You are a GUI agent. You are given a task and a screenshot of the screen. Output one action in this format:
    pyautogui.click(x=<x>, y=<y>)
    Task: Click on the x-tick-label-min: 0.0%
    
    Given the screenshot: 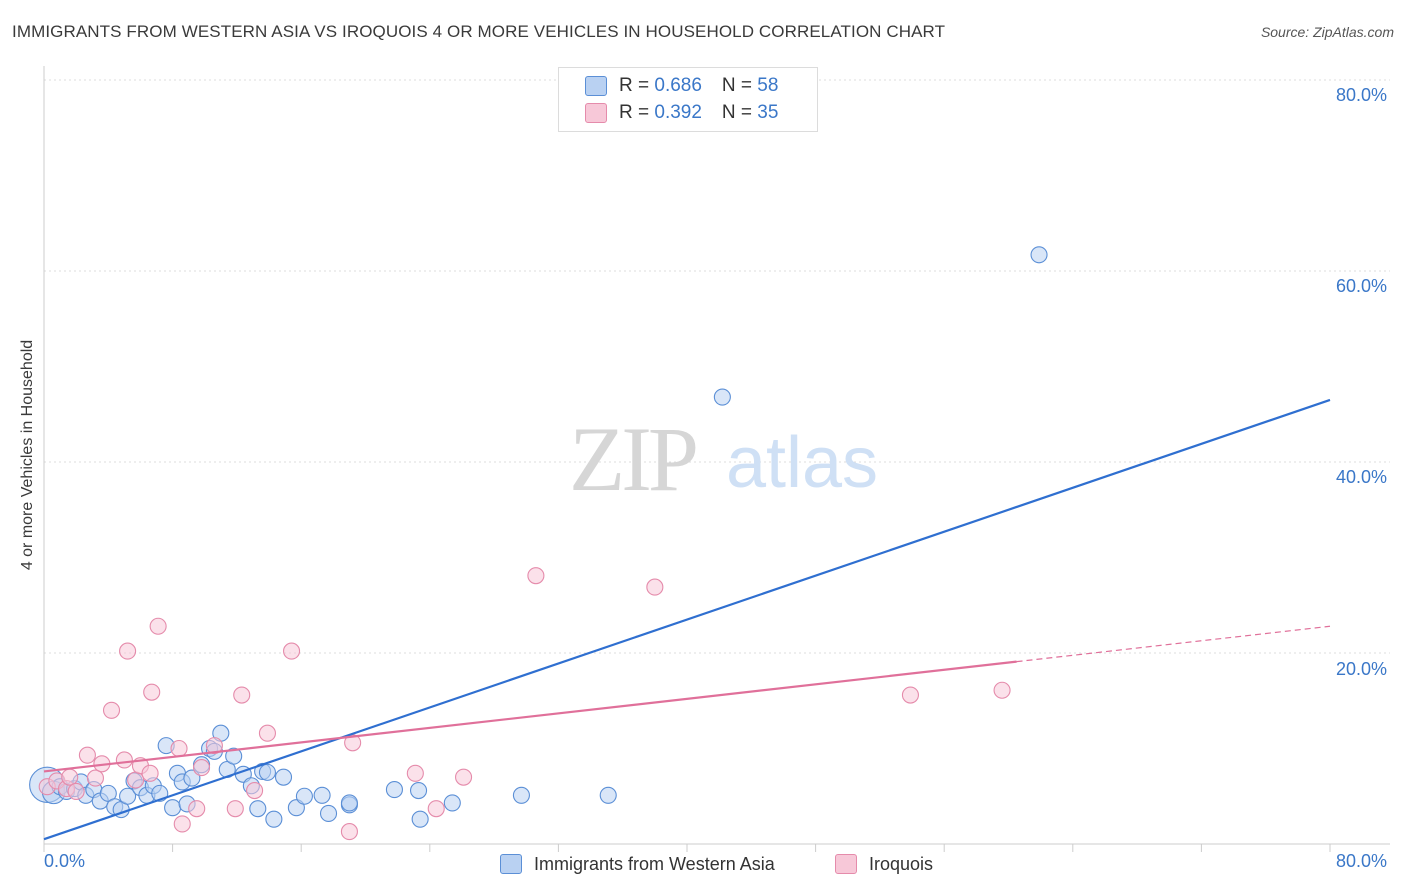 What is the action you would take?
    pyautogui.click(x=65, y=861)
    